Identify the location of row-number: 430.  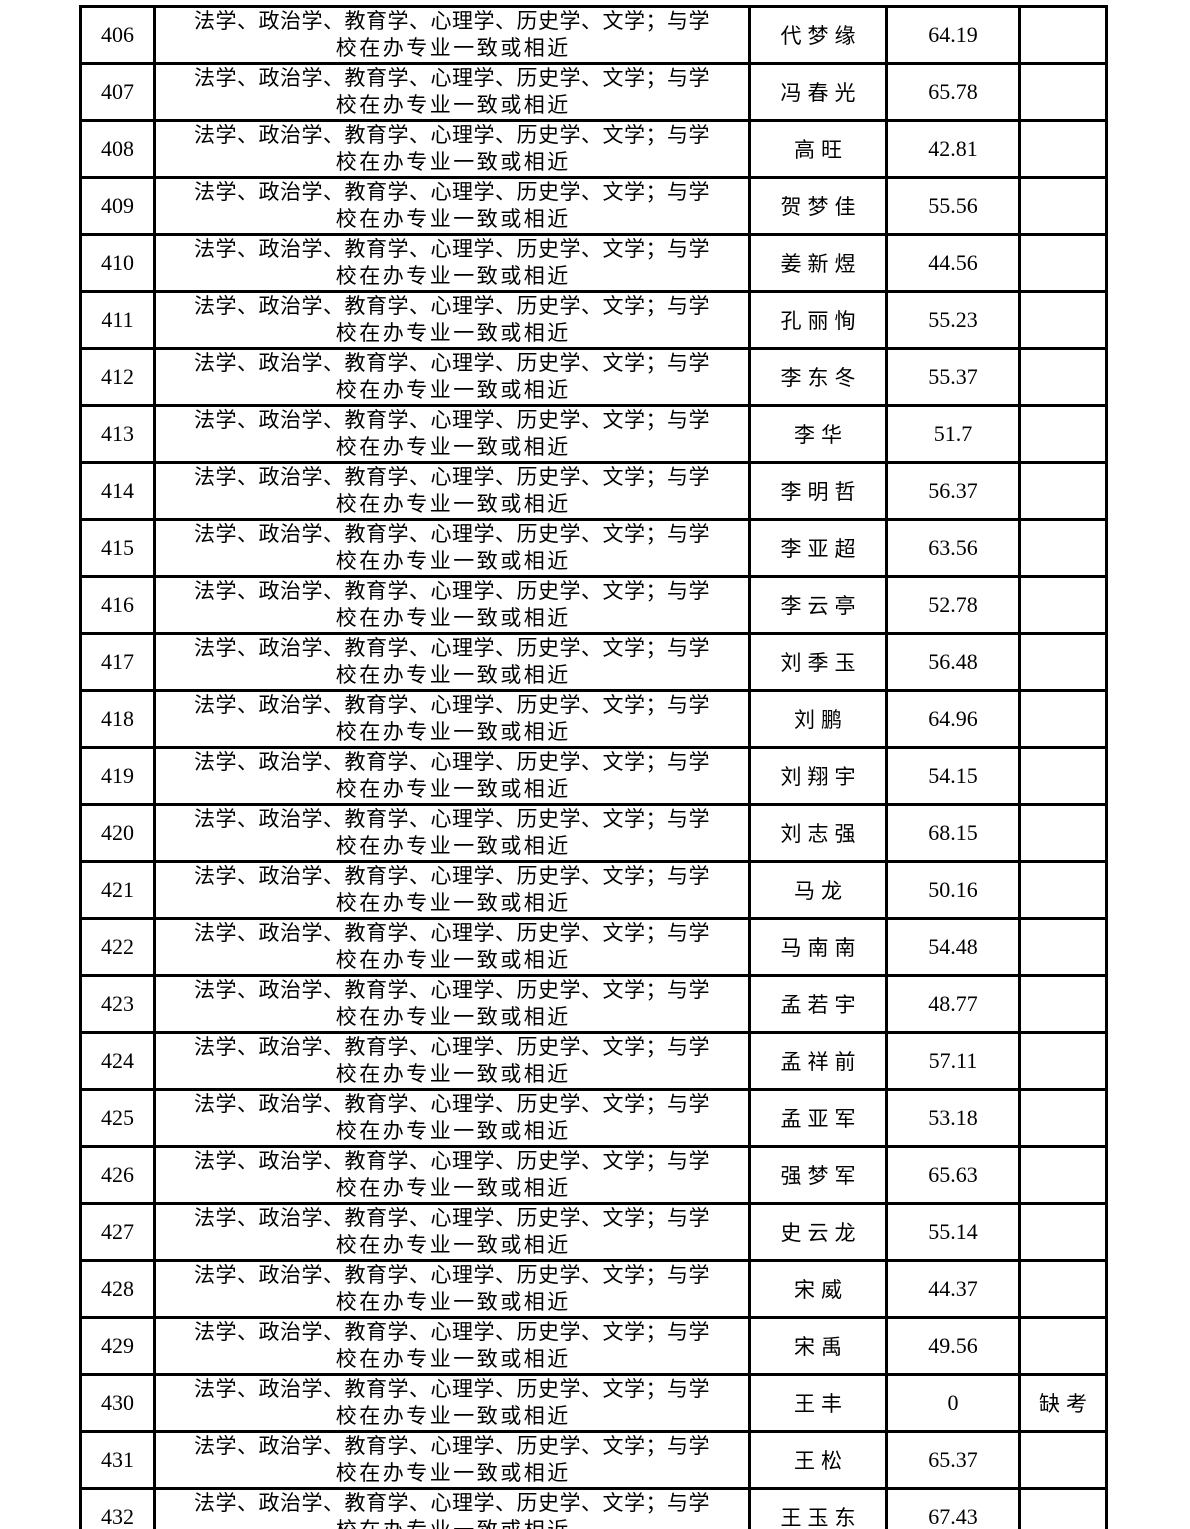
(117, 1403).